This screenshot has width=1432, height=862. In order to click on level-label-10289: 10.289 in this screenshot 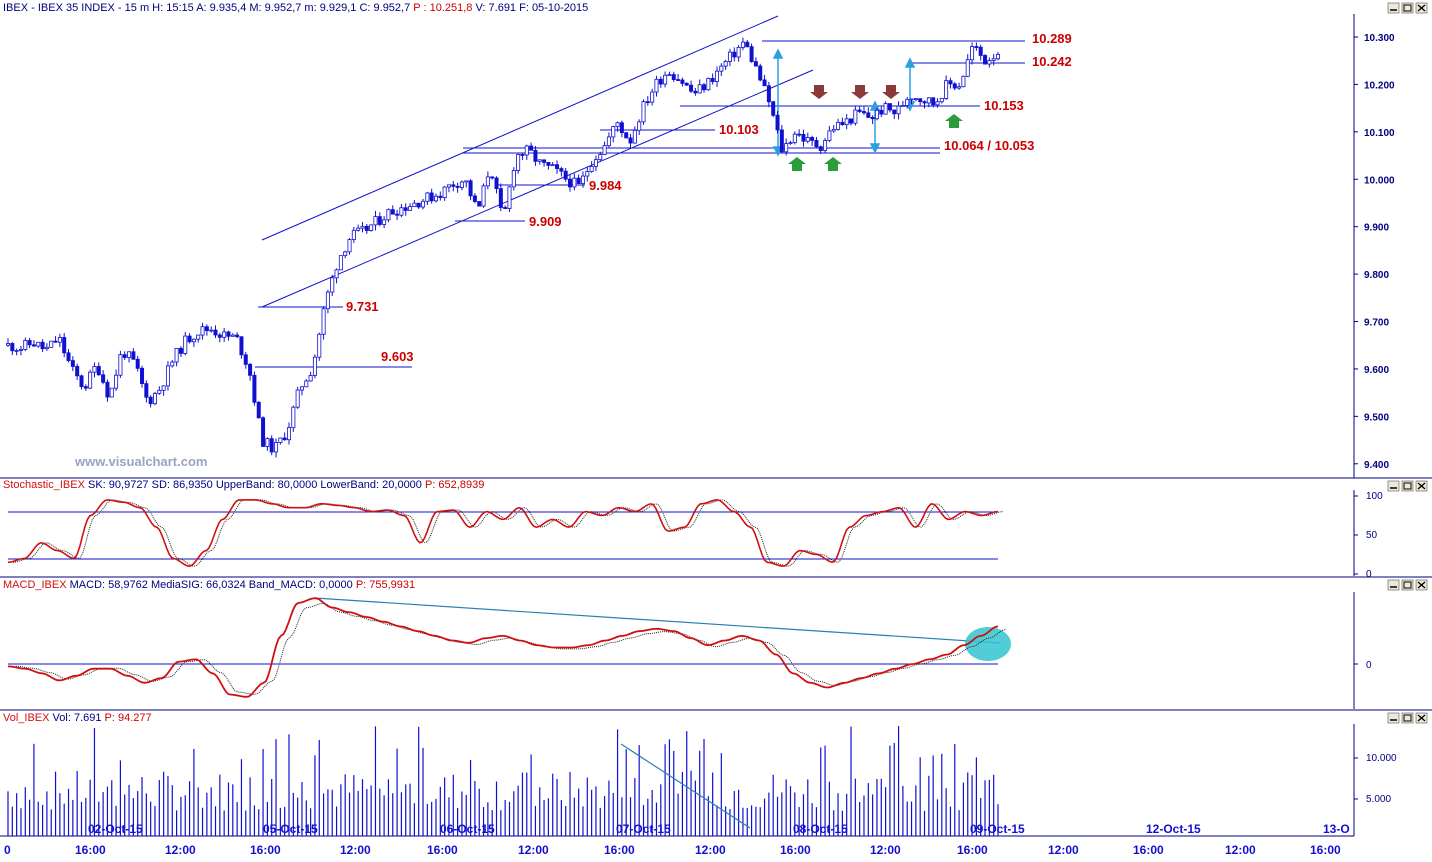, I will do `click(1052, 38)`.